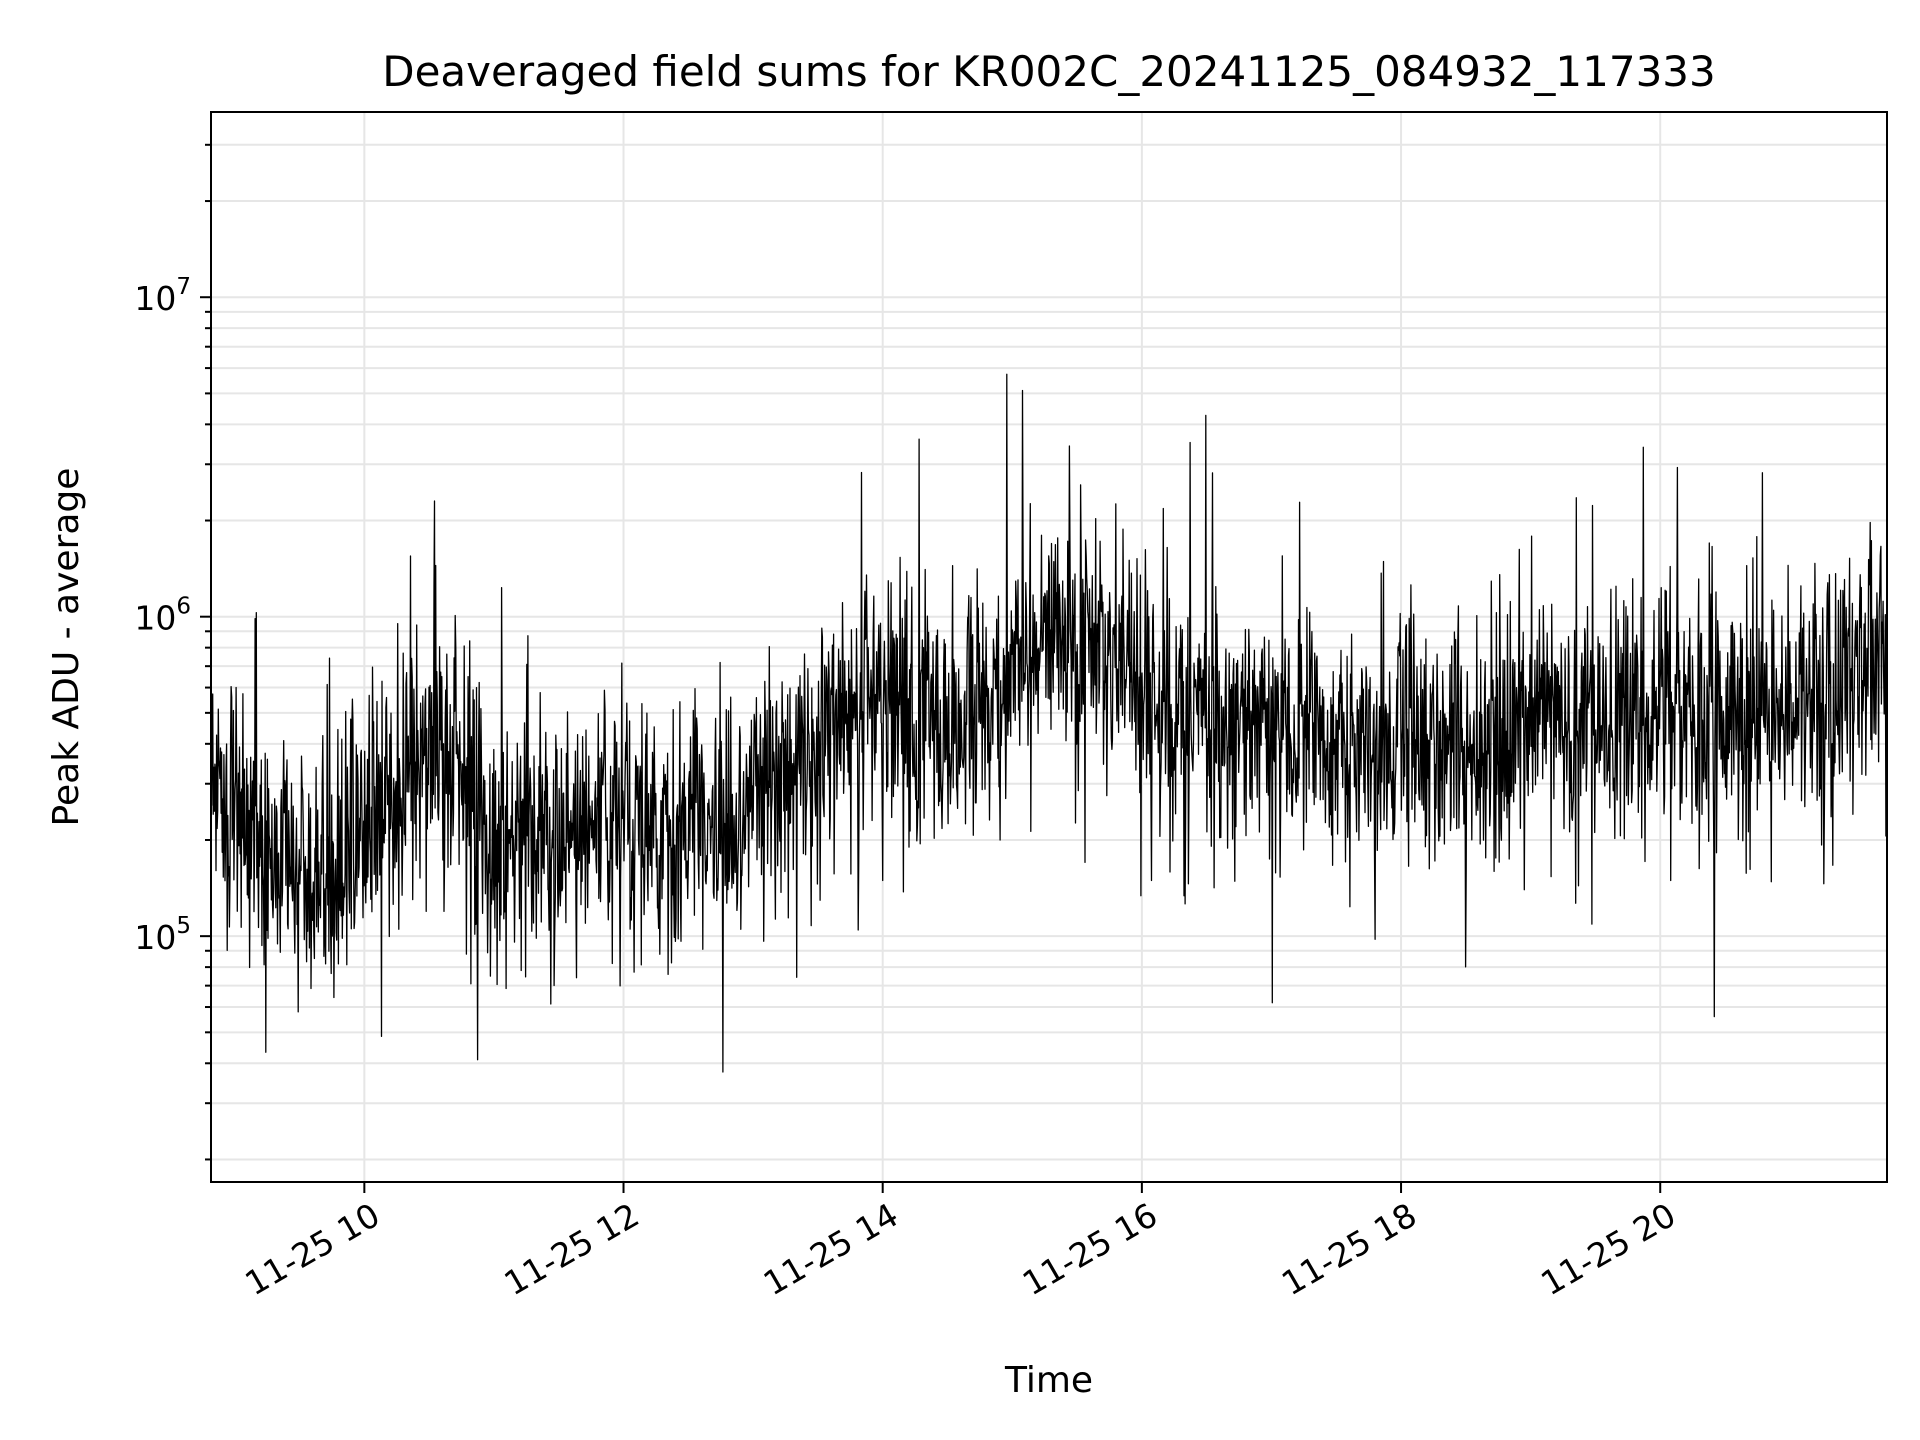  What do you see at coordinates (66, 647) in the screenshot?
I see `y-axis-label: Peak ADU - average` at bounding box center [66, 647].